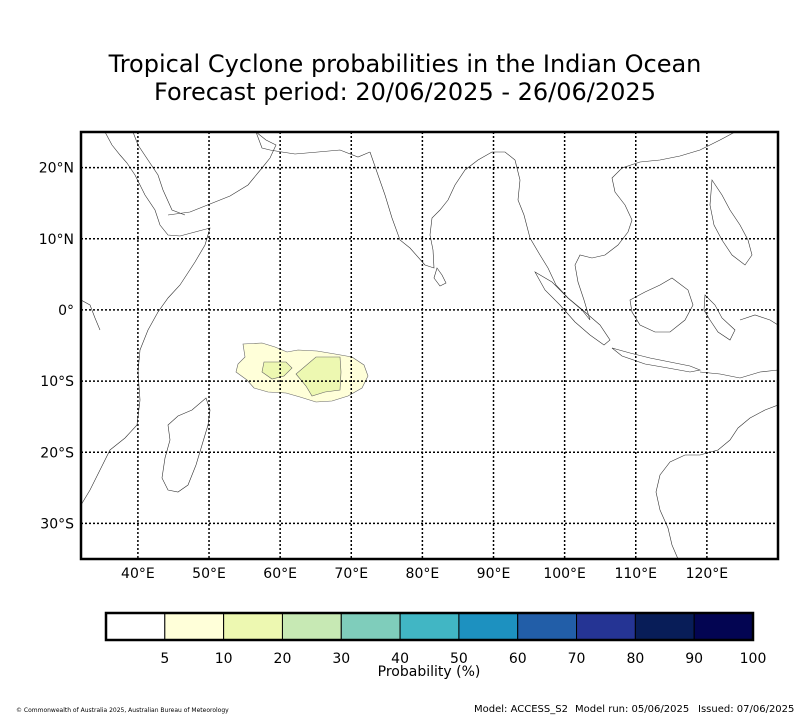  What do you see at coordinates (758, 320) in the screenshot?
I see `coast-new-guinea` at bounding box center [758, 320].